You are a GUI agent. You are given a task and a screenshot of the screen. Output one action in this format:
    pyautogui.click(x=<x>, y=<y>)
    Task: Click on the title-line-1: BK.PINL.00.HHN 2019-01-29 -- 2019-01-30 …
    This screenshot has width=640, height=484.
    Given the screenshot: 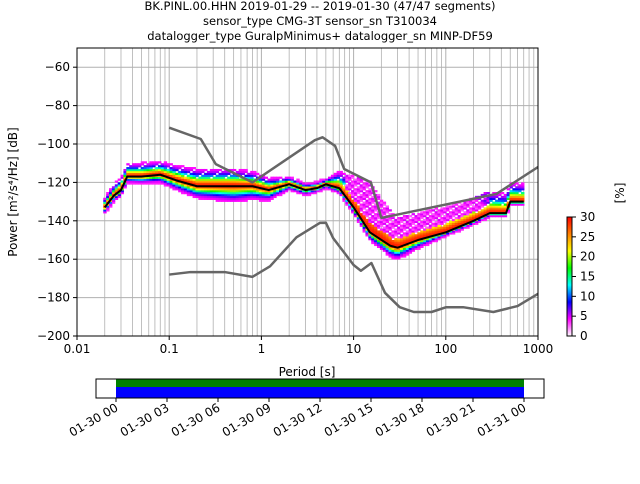 What is the action you would take?
    pyautogui.click(x=319, y=6)
    